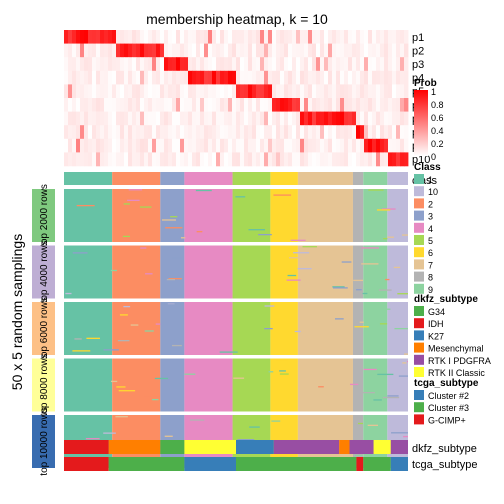  I want to click on tcga-subtype-legend-label: Cluster #2, so click(448, 396).